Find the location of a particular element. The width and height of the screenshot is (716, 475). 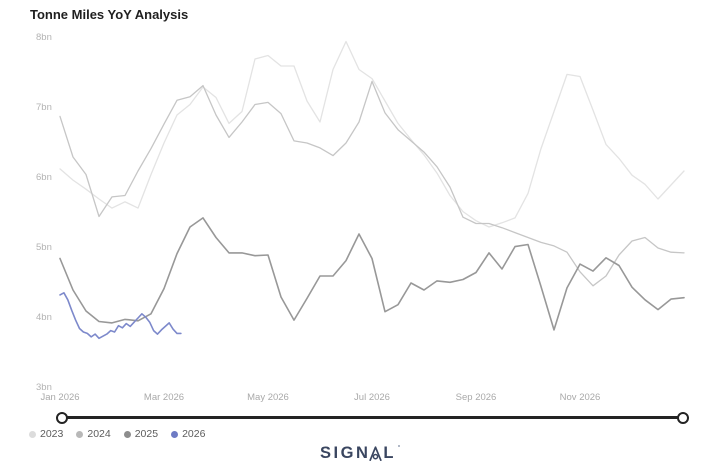

x-axis-tick: May 2026 is located at coordinates (268, 397).